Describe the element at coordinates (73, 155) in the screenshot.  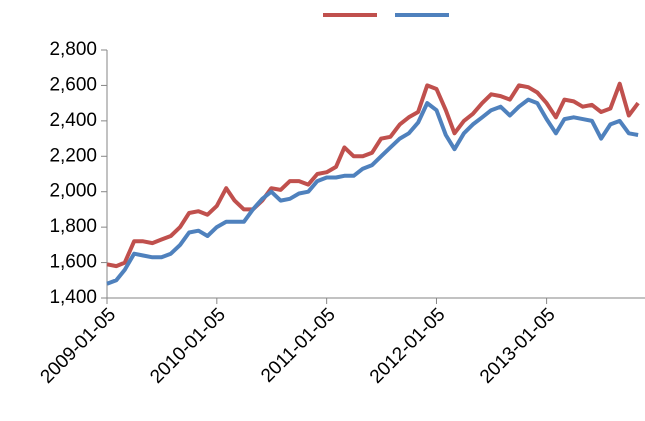
I see `y-tick-label: 2,200` at that location.